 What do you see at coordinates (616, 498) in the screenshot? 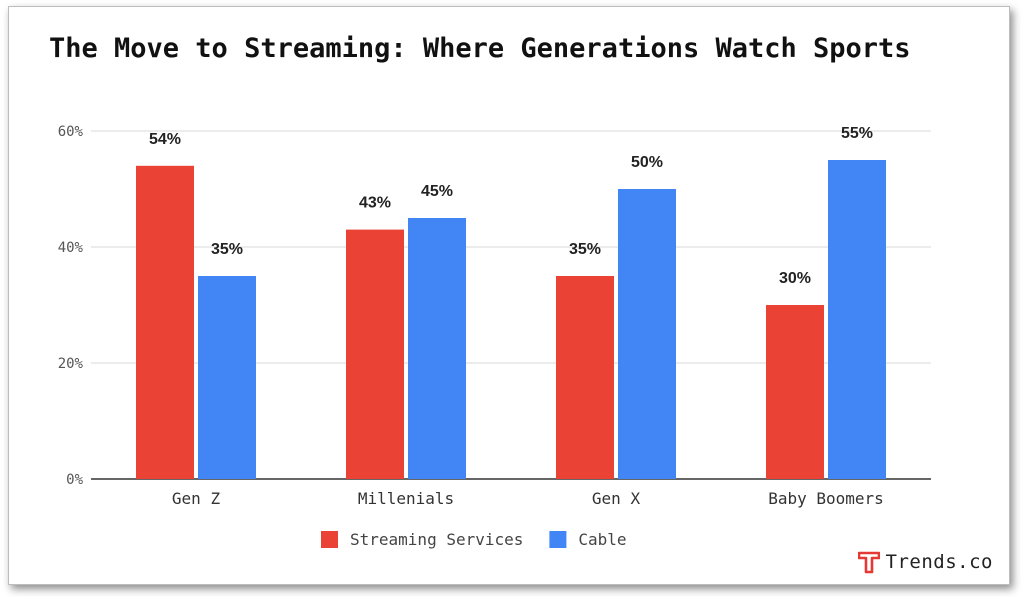
I see `x-tick-label: Gen X` at bounding box center [616, 498].